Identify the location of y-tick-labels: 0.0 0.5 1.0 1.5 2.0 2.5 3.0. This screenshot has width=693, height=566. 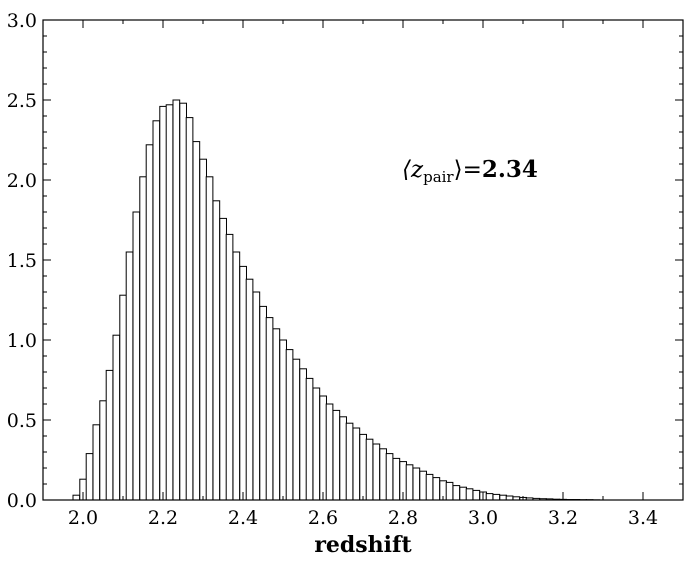
(22, 261).